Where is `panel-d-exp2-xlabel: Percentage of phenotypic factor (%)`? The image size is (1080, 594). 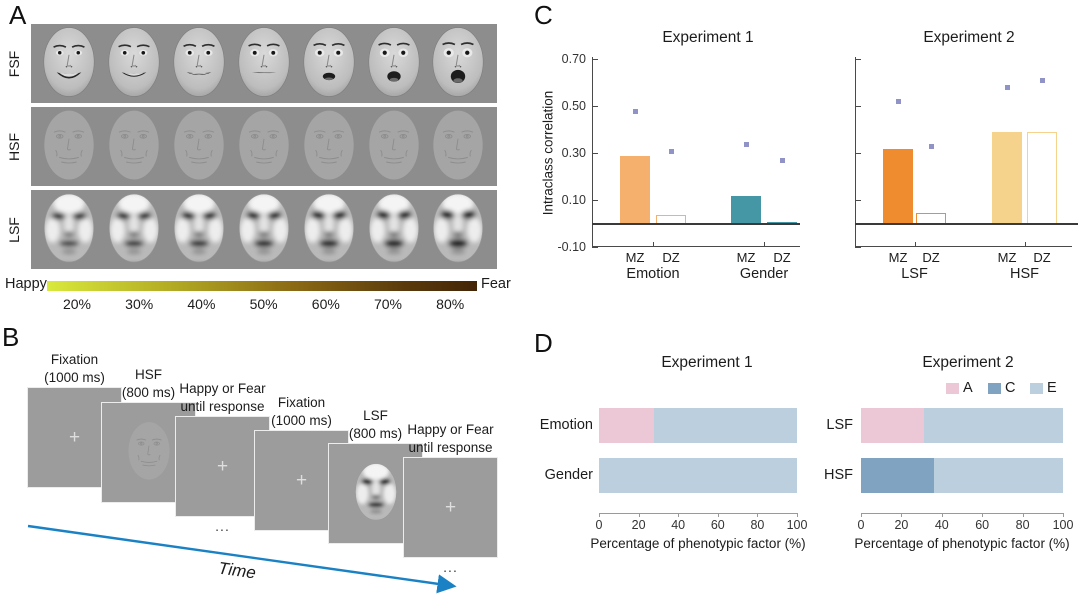 panel-d-exp2-xlabel: Percentage of phenotypic factor (%) is located at coordinates (962, 543).